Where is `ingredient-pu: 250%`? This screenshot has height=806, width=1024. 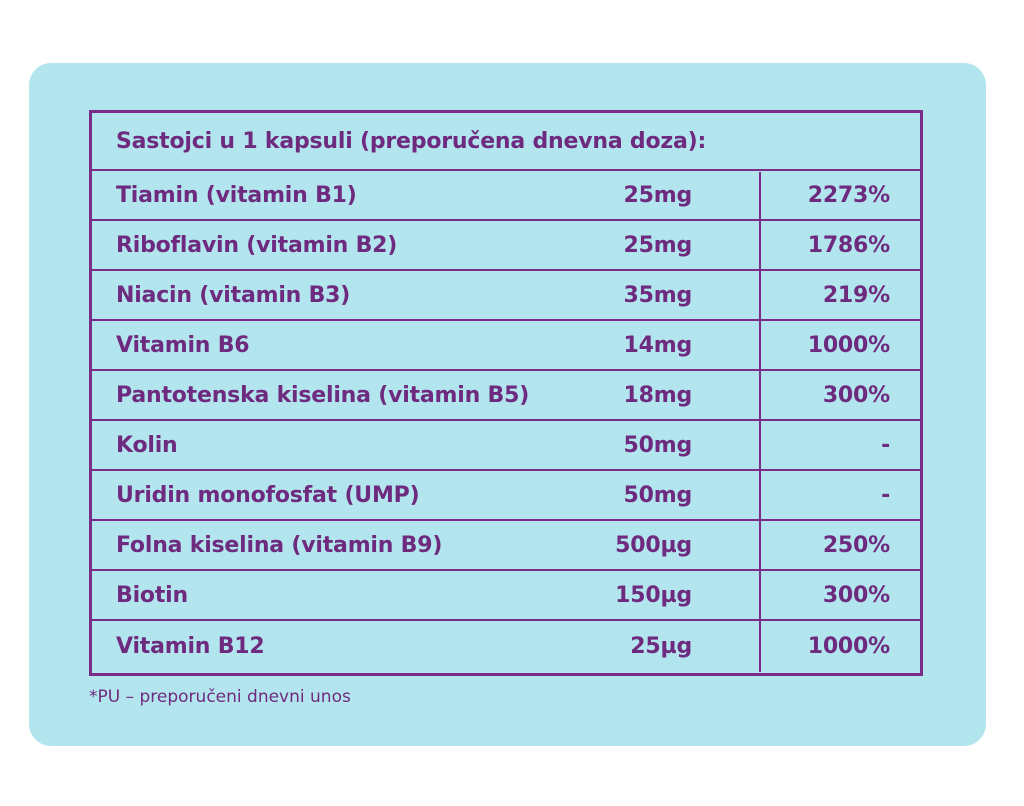
ingredient-pu: 250% is located at coordinates (856, 545).